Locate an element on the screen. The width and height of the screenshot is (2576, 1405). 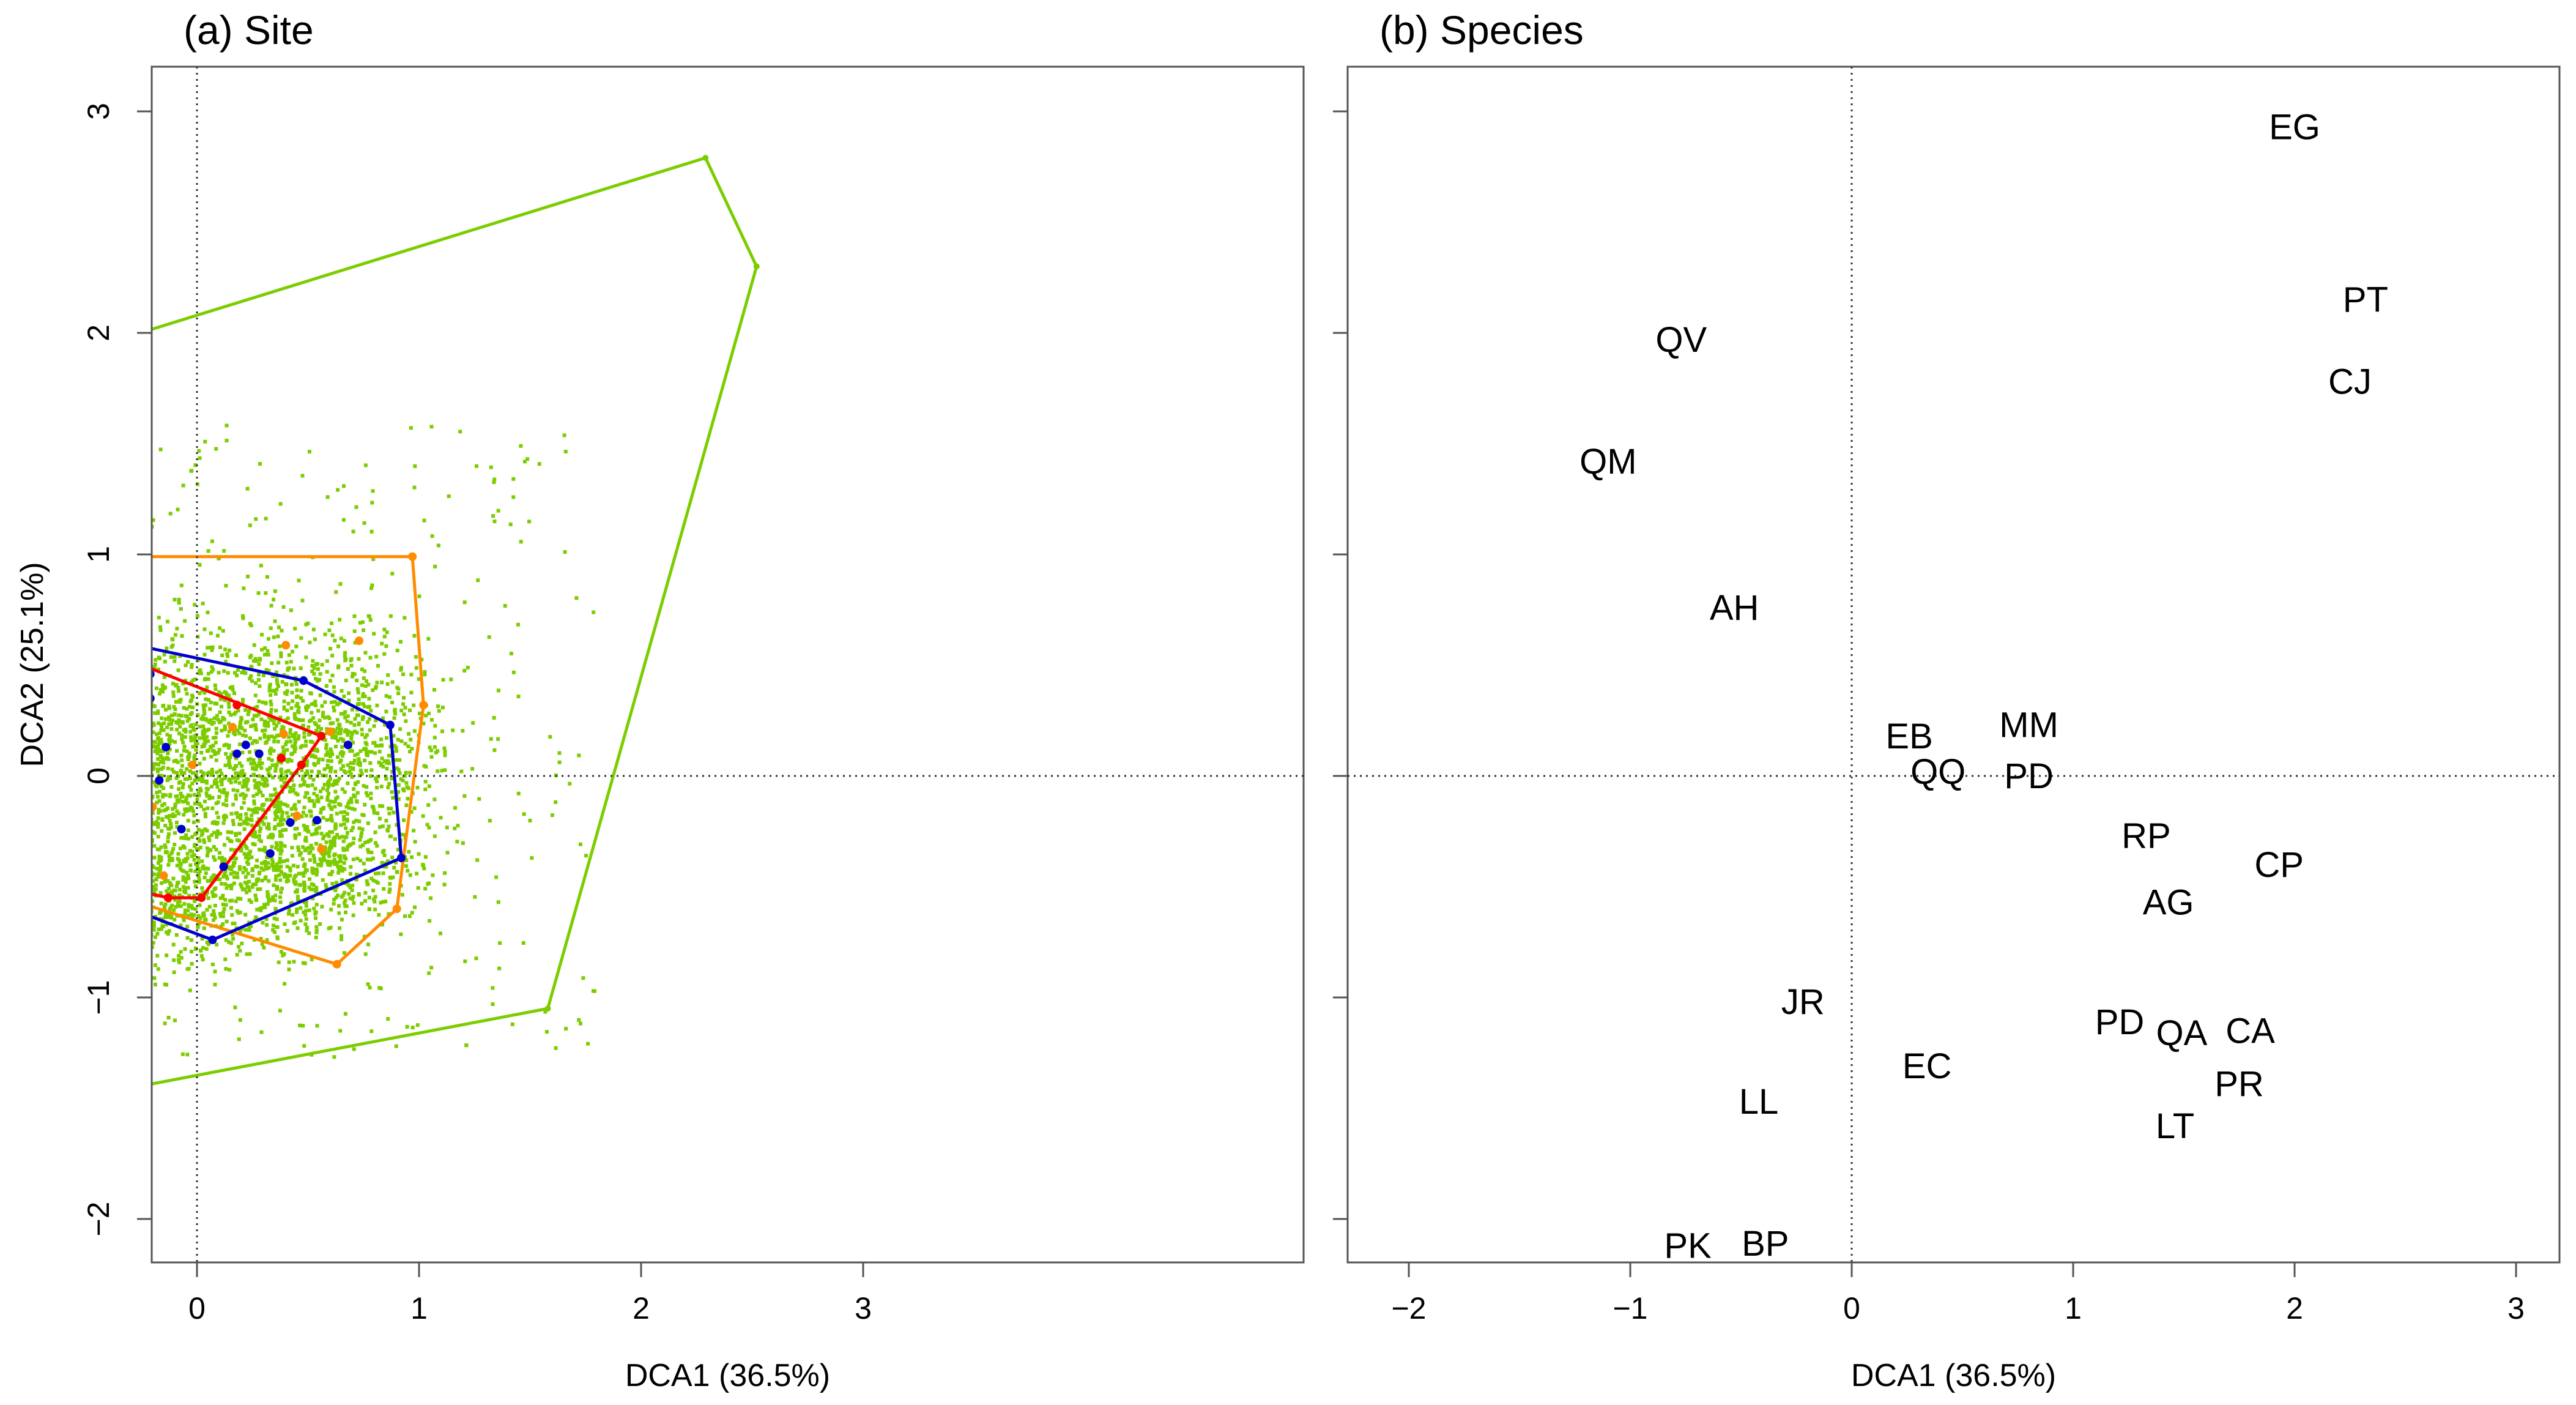
species-label: QM is located at coordinates (1607, 462).